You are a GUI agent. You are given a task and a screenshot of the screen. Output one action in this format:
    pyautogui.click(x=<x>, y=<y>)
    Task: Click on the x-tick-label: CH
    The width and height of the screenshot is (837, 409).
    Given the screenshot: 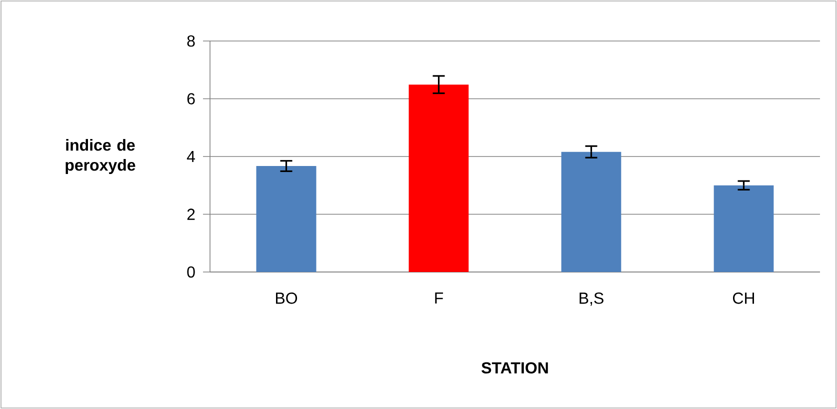 What is the action you would take?
    pyautogui.click(x=743, y=298)
    